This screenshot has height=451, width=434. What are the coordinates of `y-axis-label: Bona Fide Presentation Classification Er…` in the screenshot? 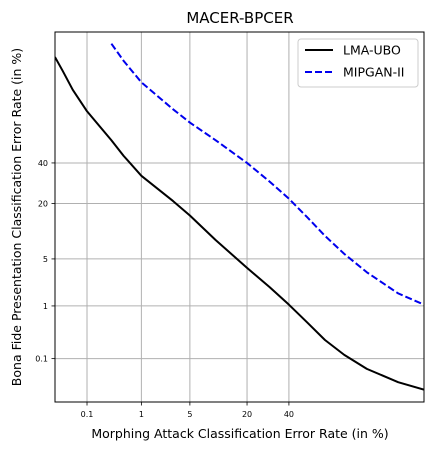 It's located at (16, 217).